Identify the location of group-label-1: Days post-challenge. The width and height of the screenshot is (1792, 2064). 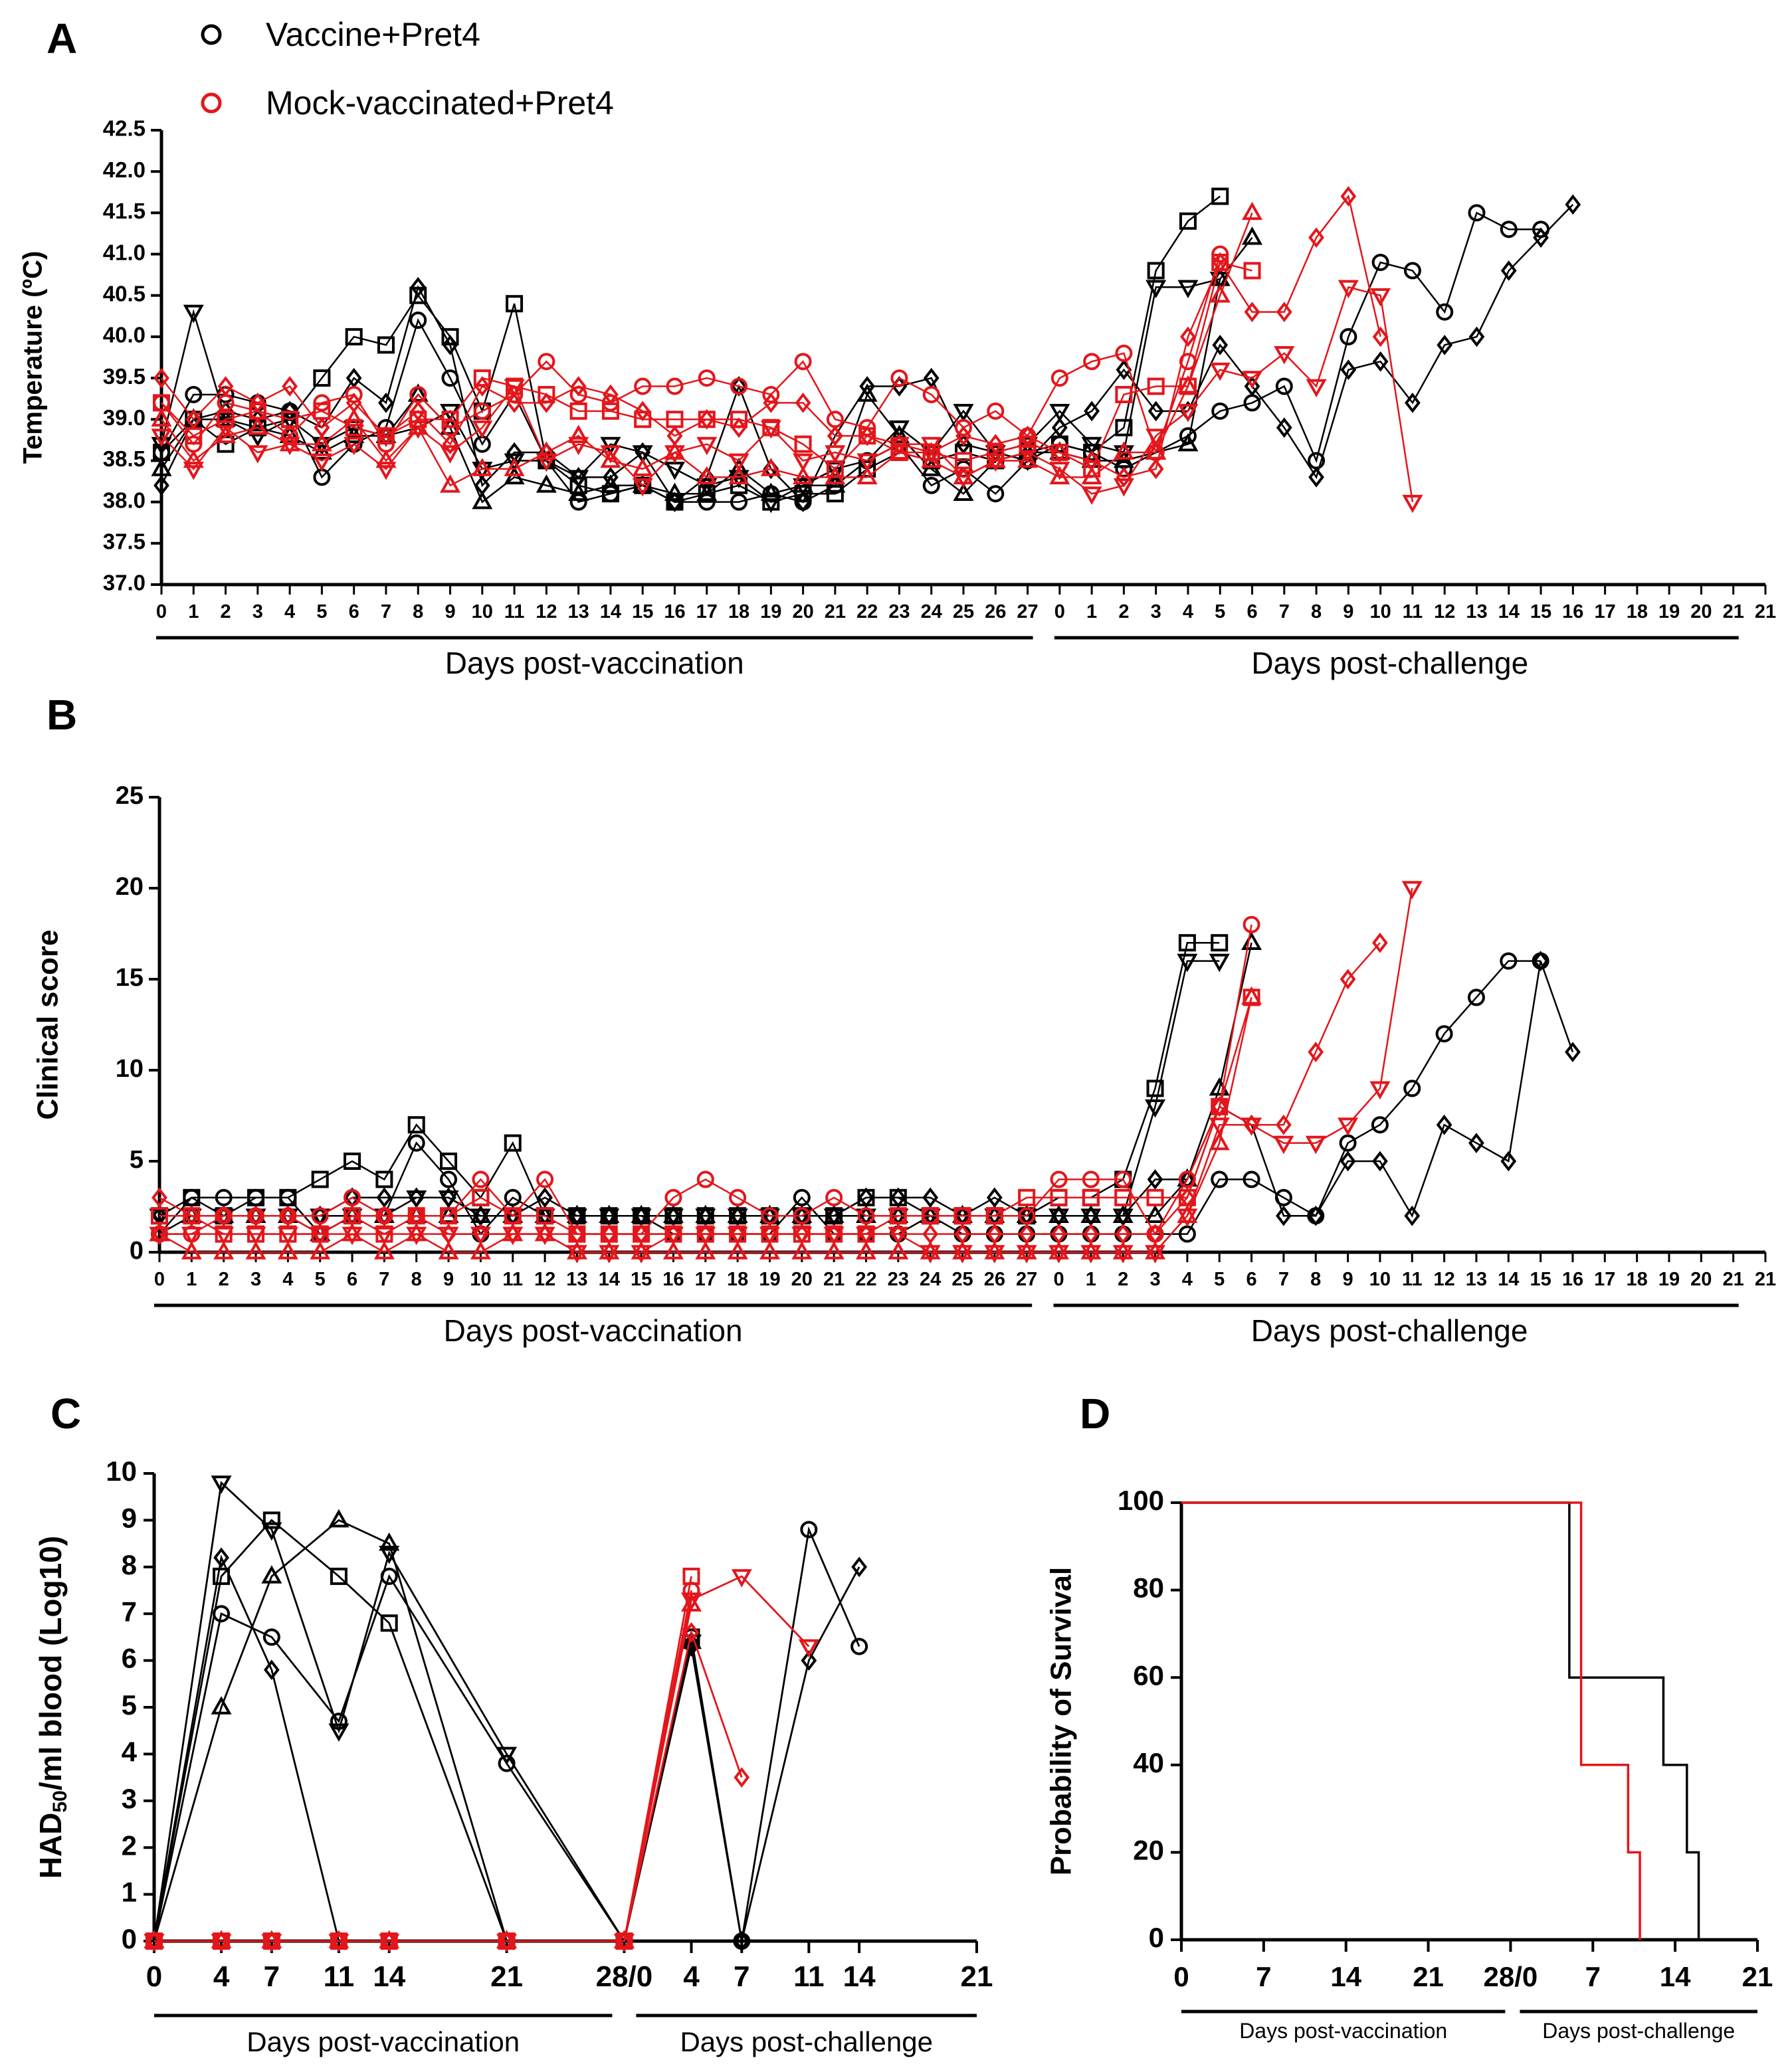
(806, 2041).